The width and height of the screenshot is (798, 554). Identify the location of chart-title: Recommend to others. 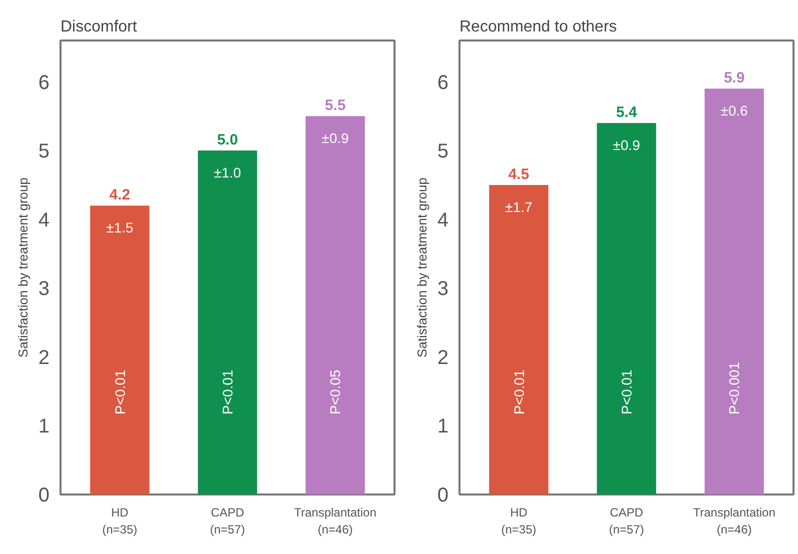
(538, 27).